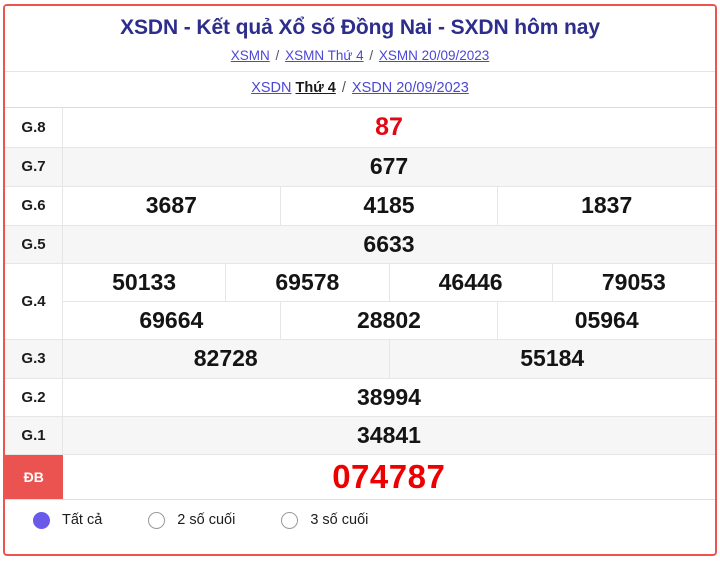  I want to click on breadcrumb-link-xsmn-date: XSMN 20/09/2023, so click(434, 56).